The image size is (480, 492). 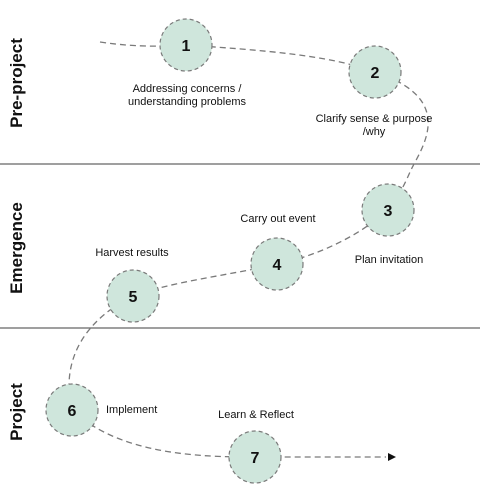 I want to click on step-node-2: 2, so click(x=375, y=72).